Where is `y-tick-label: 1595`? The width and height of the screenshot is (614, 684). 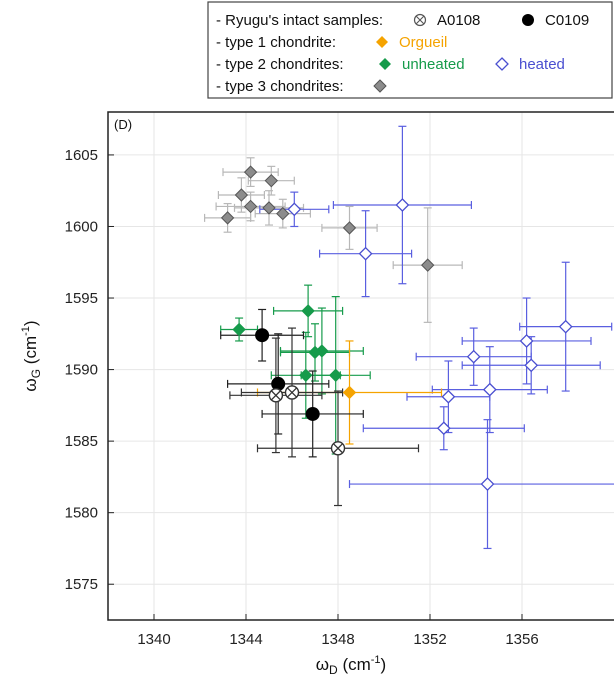
y-tick-label: 1595 is located at coordinates (81, 298).